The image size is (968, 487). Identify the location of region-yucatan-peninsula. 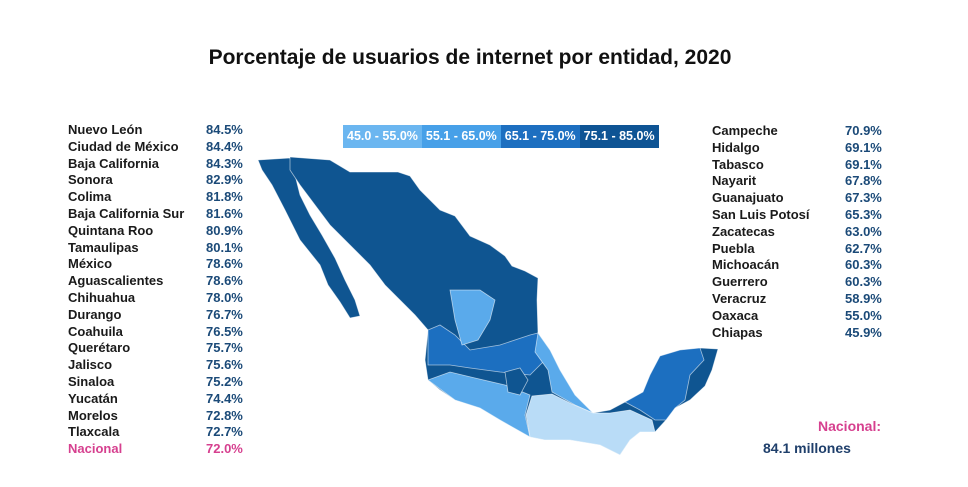
(664, 384).